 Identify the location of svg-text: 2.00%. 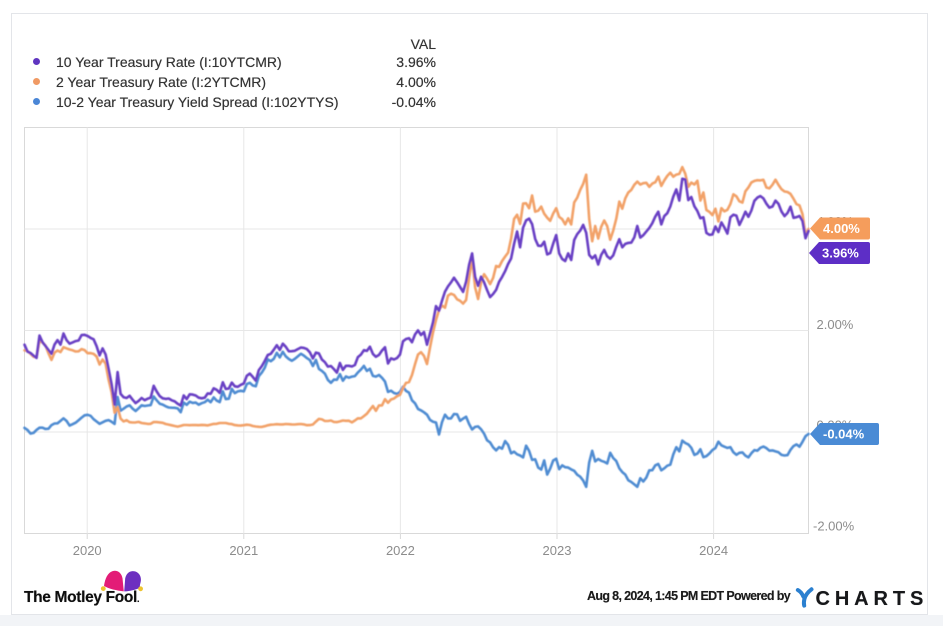
(835, 324).